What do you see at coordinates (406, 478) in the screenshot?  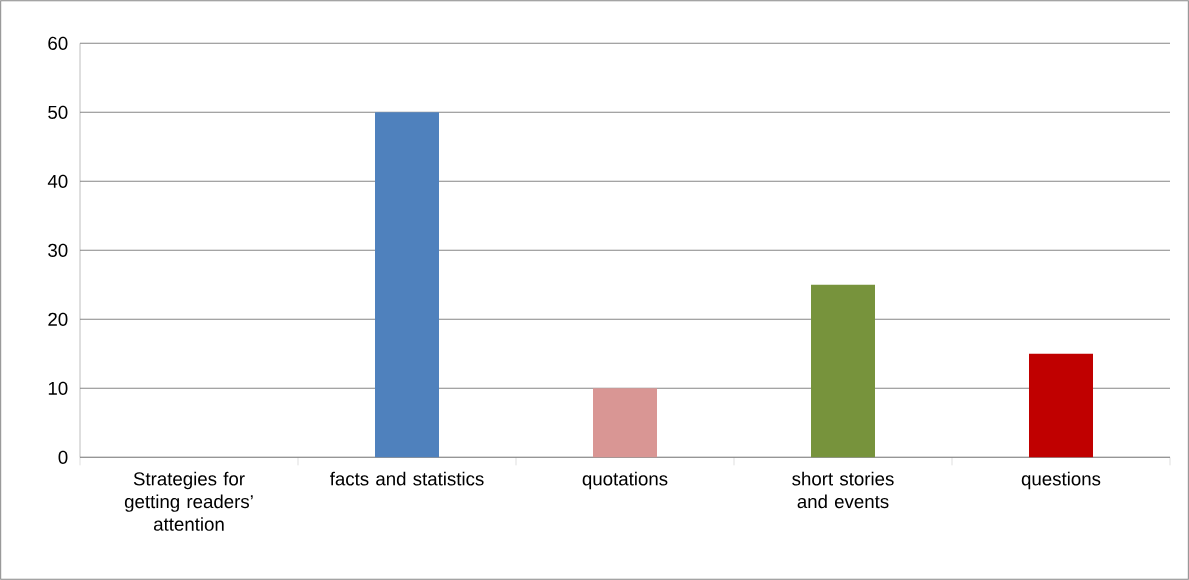 I see `x-tick-label: facts and statistics` at bounding box center [406, 478].